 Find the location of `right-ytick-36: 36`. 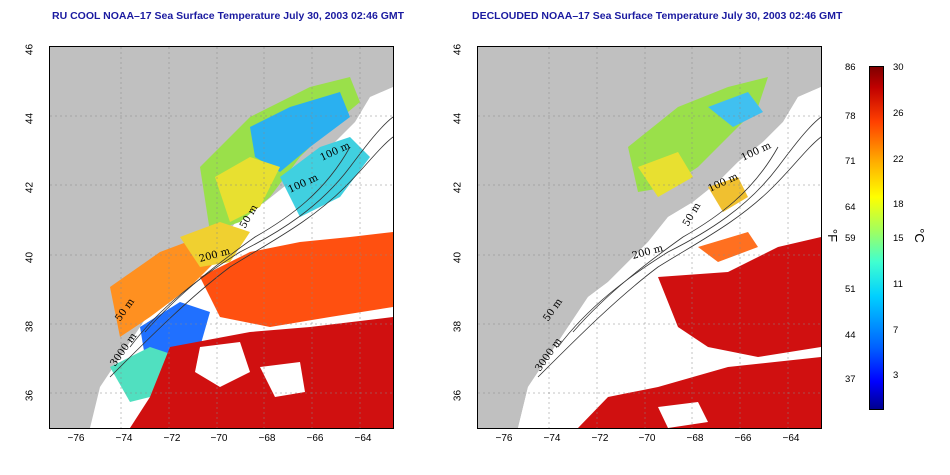

right-ytick-36: 36 is located at coordinates (458, 395).